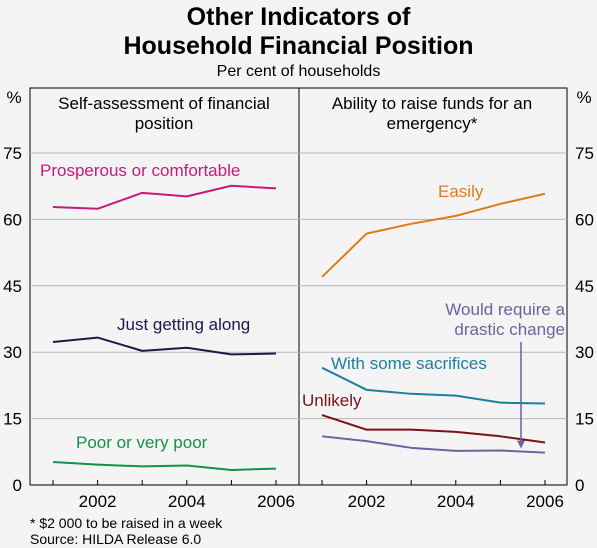 This screenshot has height=548, width=597. I want to click on series-label-easily: Easily, so click(461, 191).